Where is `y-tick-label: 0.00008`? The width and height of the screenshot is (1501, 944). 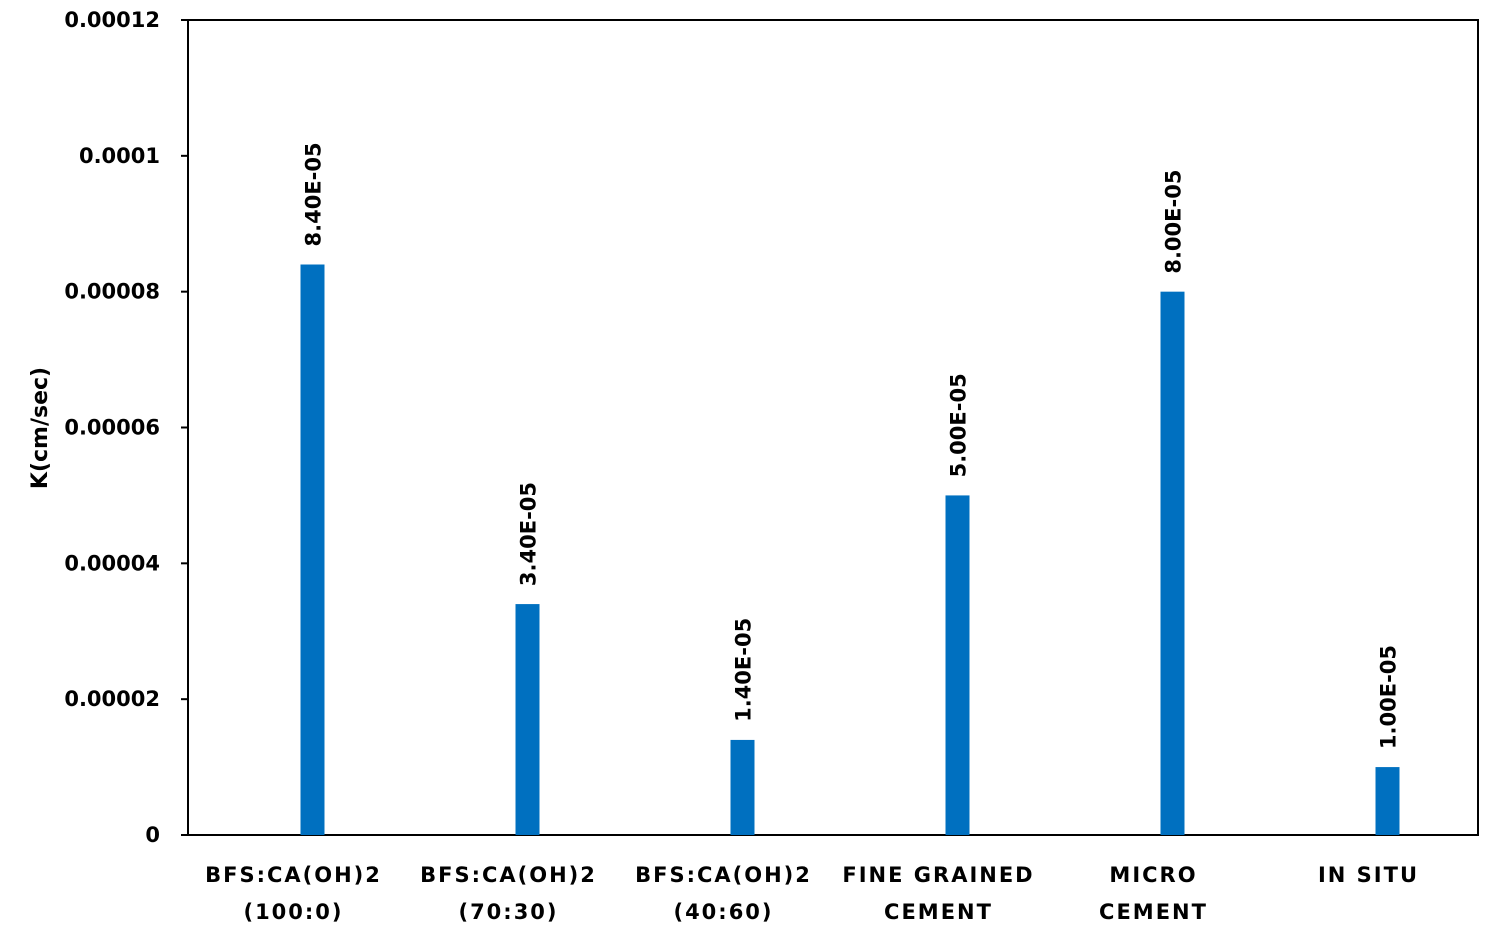
y-tick-label: 0.00008 is located at coordinates (112, 292).